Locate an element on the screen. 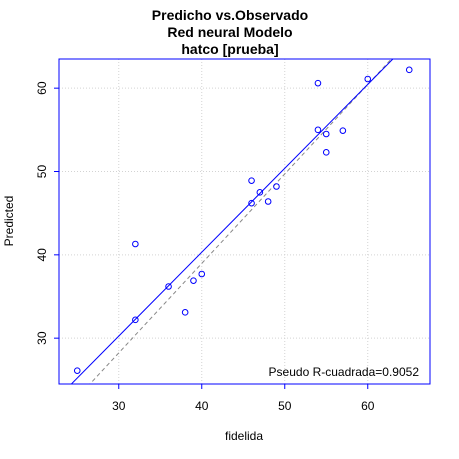 The image size is (459, 459). y-axis-label: Predicted is located at coordinates (9, 221).